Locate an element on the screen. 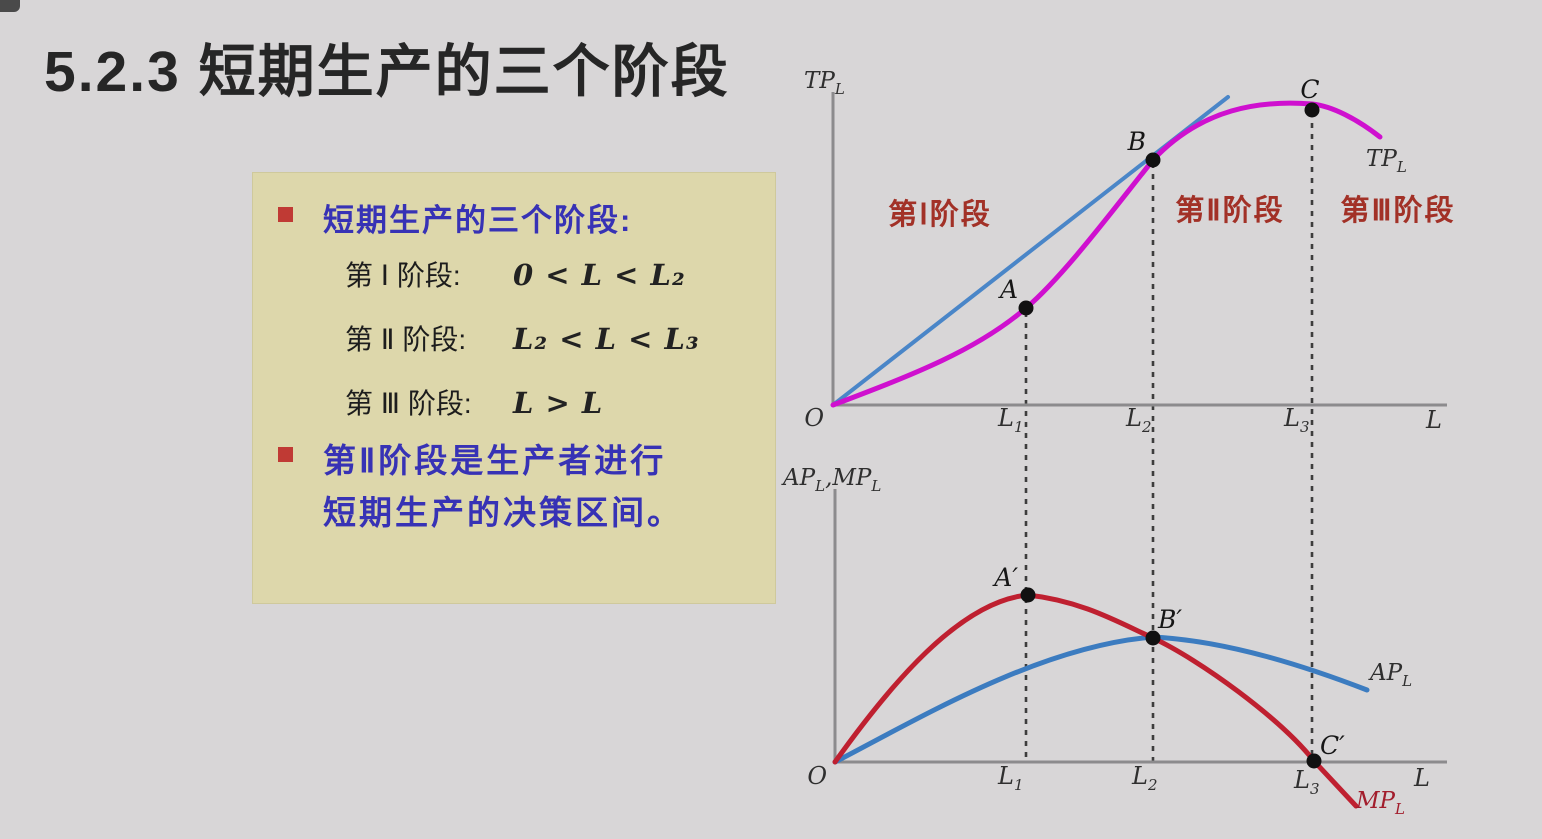  bullet-item-note: 第Ⅱ阶段是生产者进行 短期生产的决策区间。 is located at coordinates (480, 487).